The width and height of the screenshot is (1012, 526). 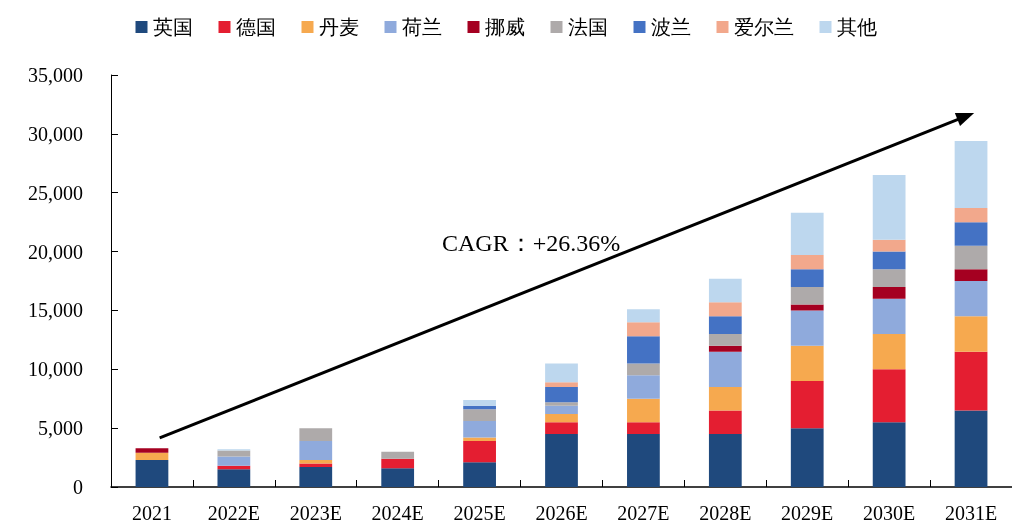 I want to click on y-tick-label: 10,000, so click(x=55, y=369).